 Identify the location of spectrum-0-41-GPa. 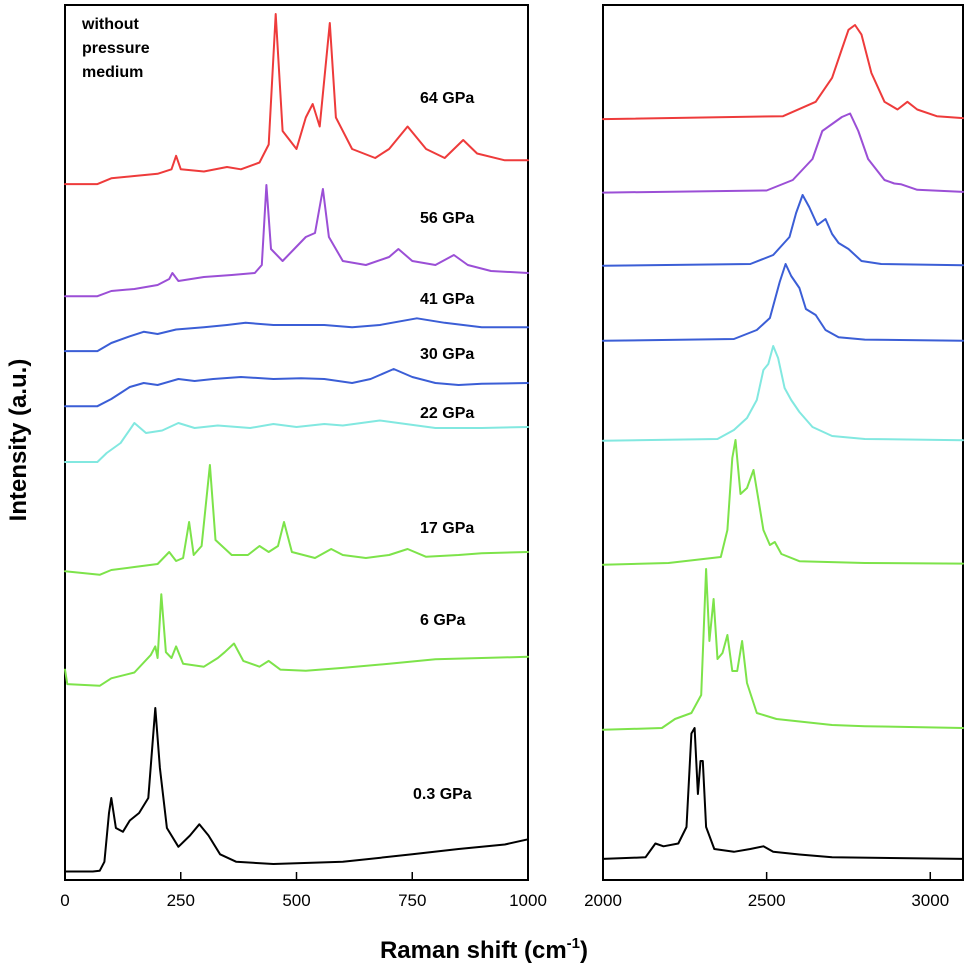
(296, 335).